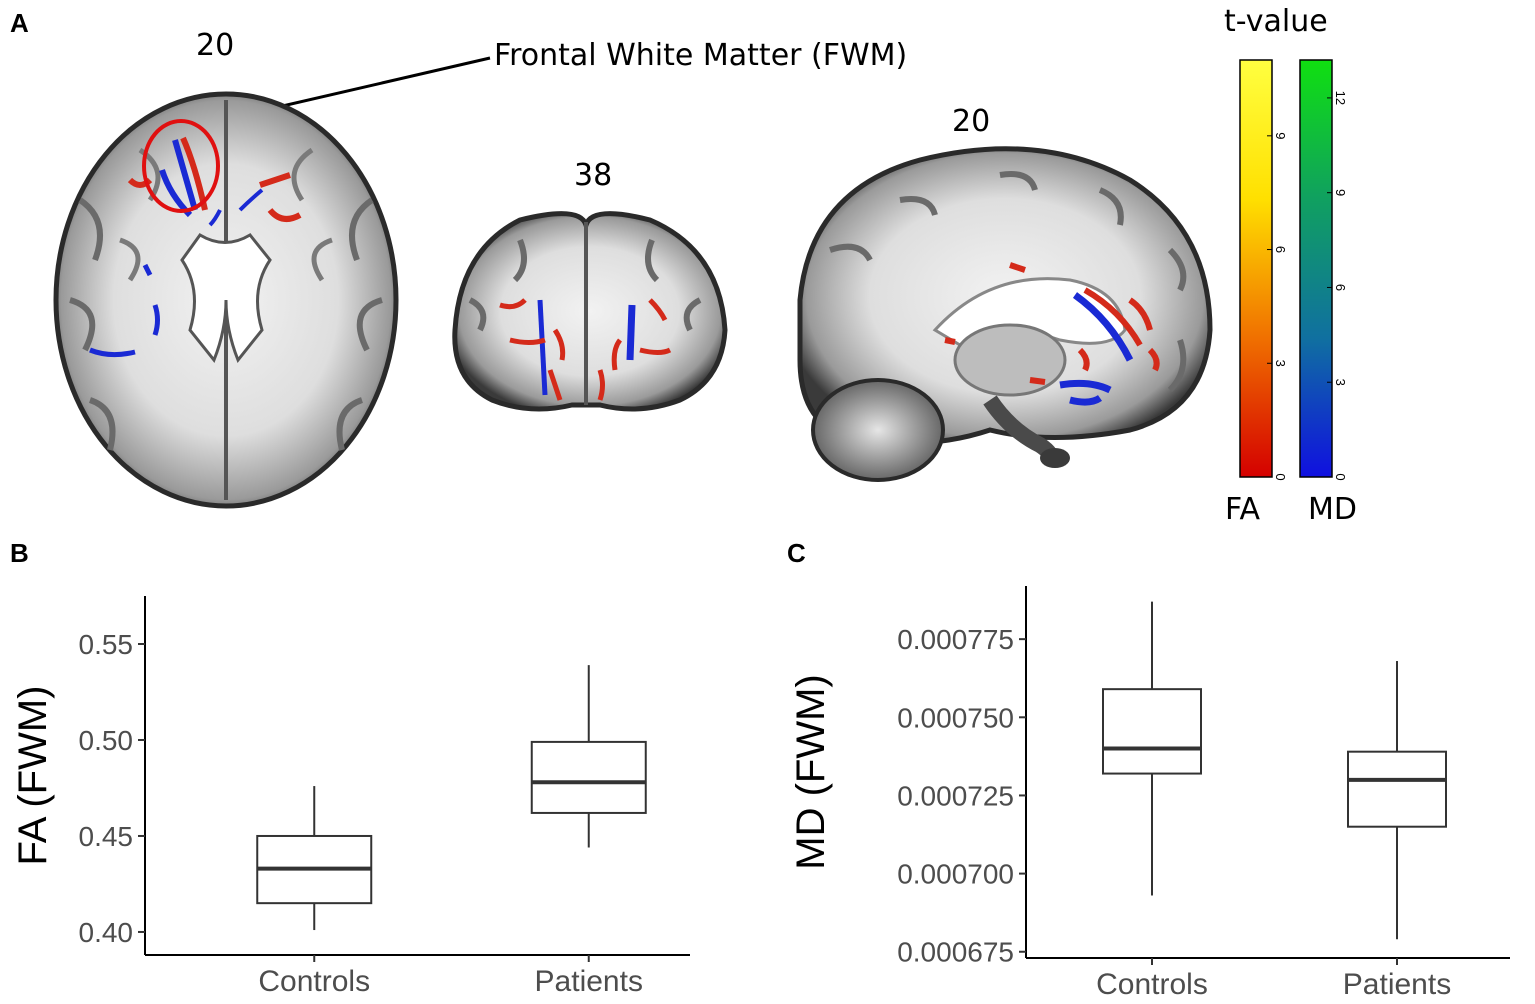 The height and width of the screenshot is (1004, 1535). I want to click on axial-slice-number: 20, so click(215, 45).